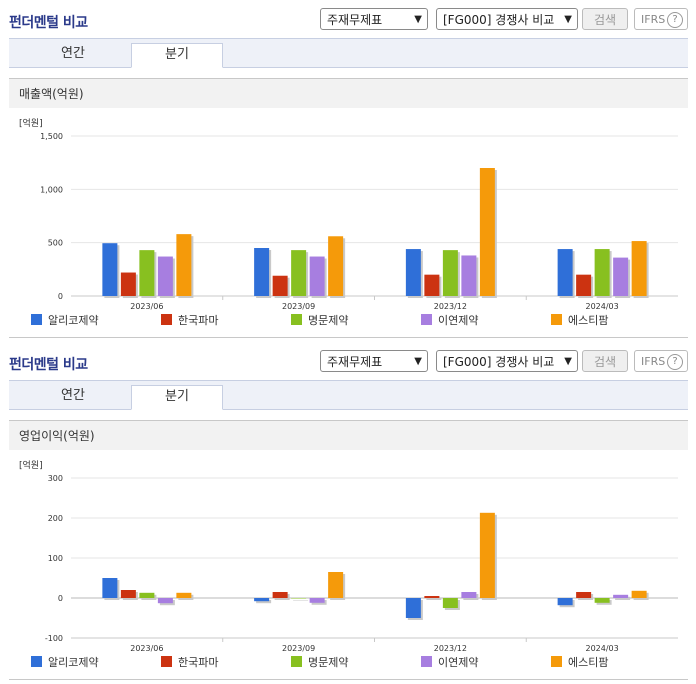 The image size is (696, 684). What do you see at coordinates (55, 243) in the screenshot?
I see `y-tick-label: 500` at bounding box center [55, 243].